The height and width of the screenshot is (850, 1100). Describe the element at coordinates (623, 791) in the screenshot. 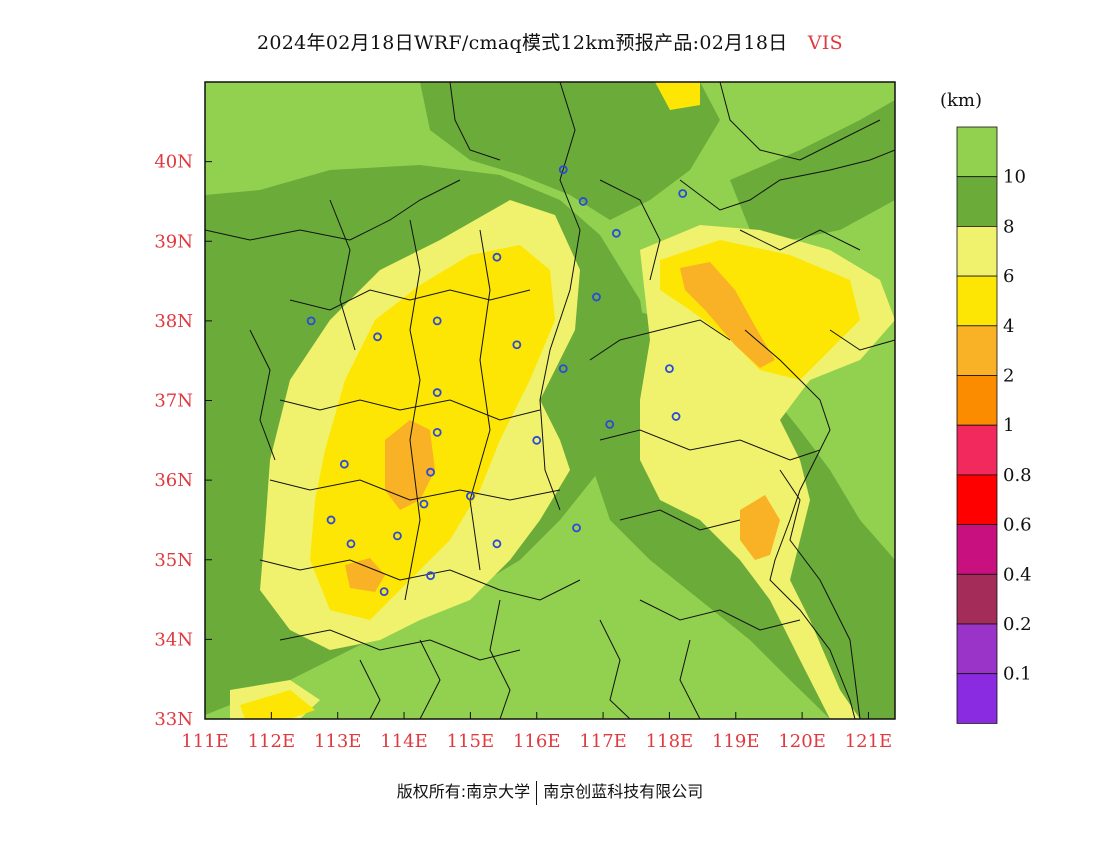

I see `footer-company: 南京创蓝科技有限公司` at that location.